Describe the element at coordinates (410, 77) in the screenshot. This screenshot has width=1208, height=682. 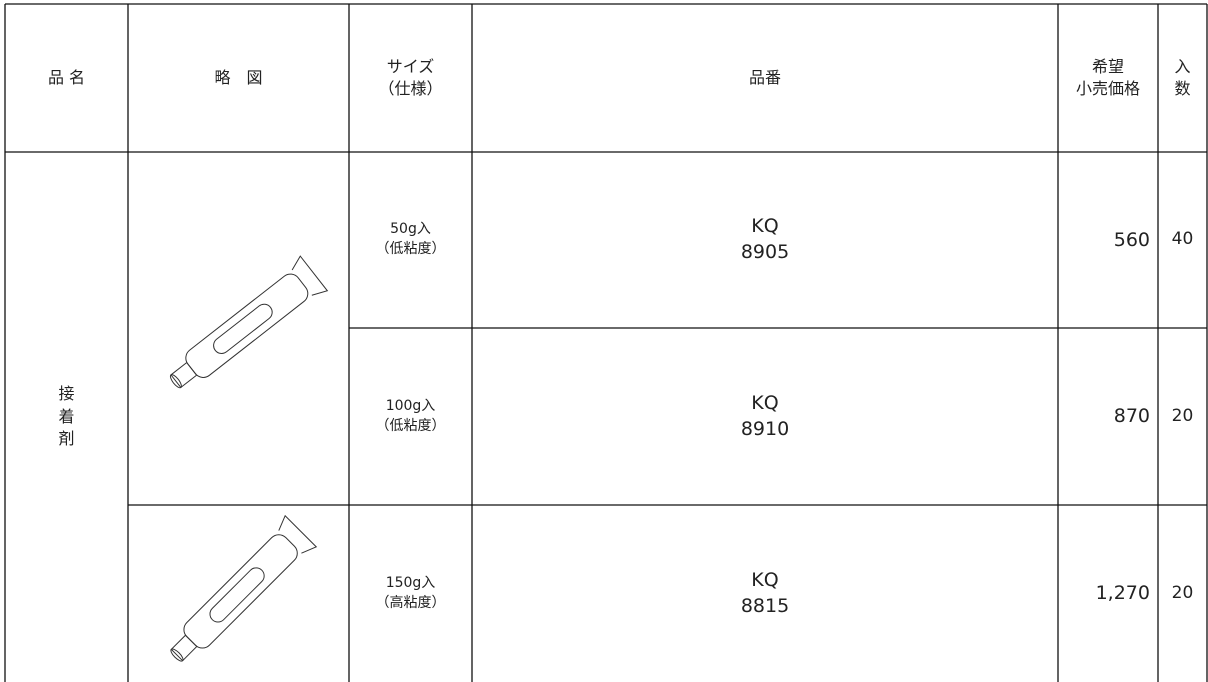
I see `header-cell: サイズ （仕様）` at that location.